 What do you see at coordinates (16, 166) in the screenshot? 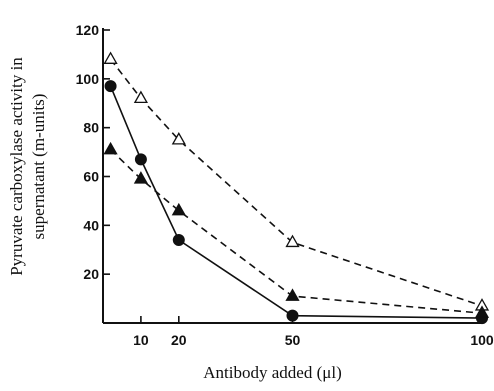
I see `y-axis-title-line-1: Pyruvate carboxylase activity in` at bounding box center [16, 166].